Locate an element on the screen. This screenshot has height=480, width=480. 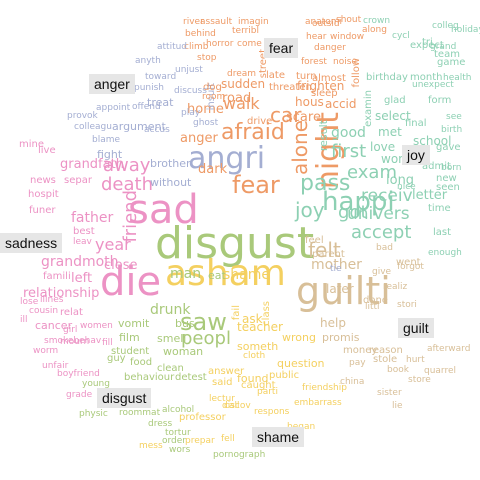
label-disgust: disgust is located at coordinates (124, 398).